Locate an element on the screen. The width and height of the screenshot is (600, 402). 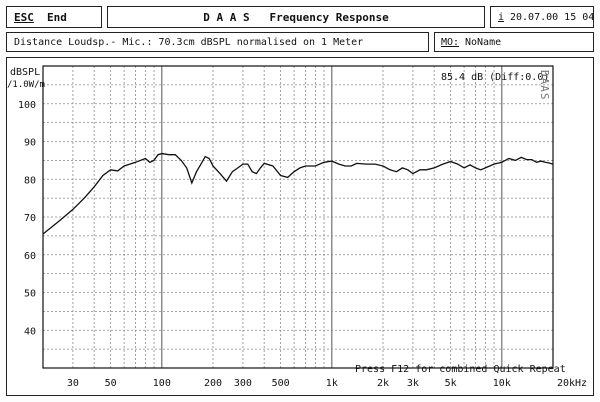
esc-button: ESC End is located at coordinates (54, 17).